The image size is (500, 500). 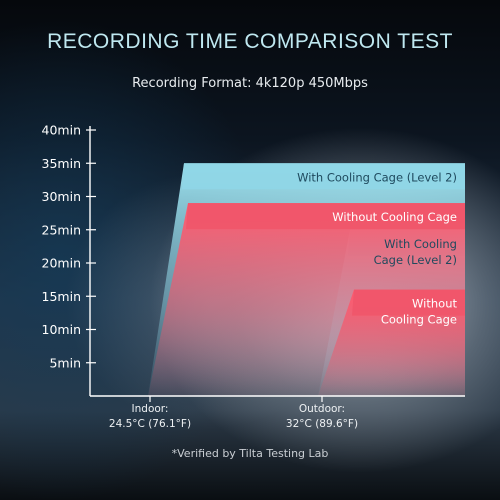 I want to click on y-tick-label: 35min, so click(x=61, y=163).